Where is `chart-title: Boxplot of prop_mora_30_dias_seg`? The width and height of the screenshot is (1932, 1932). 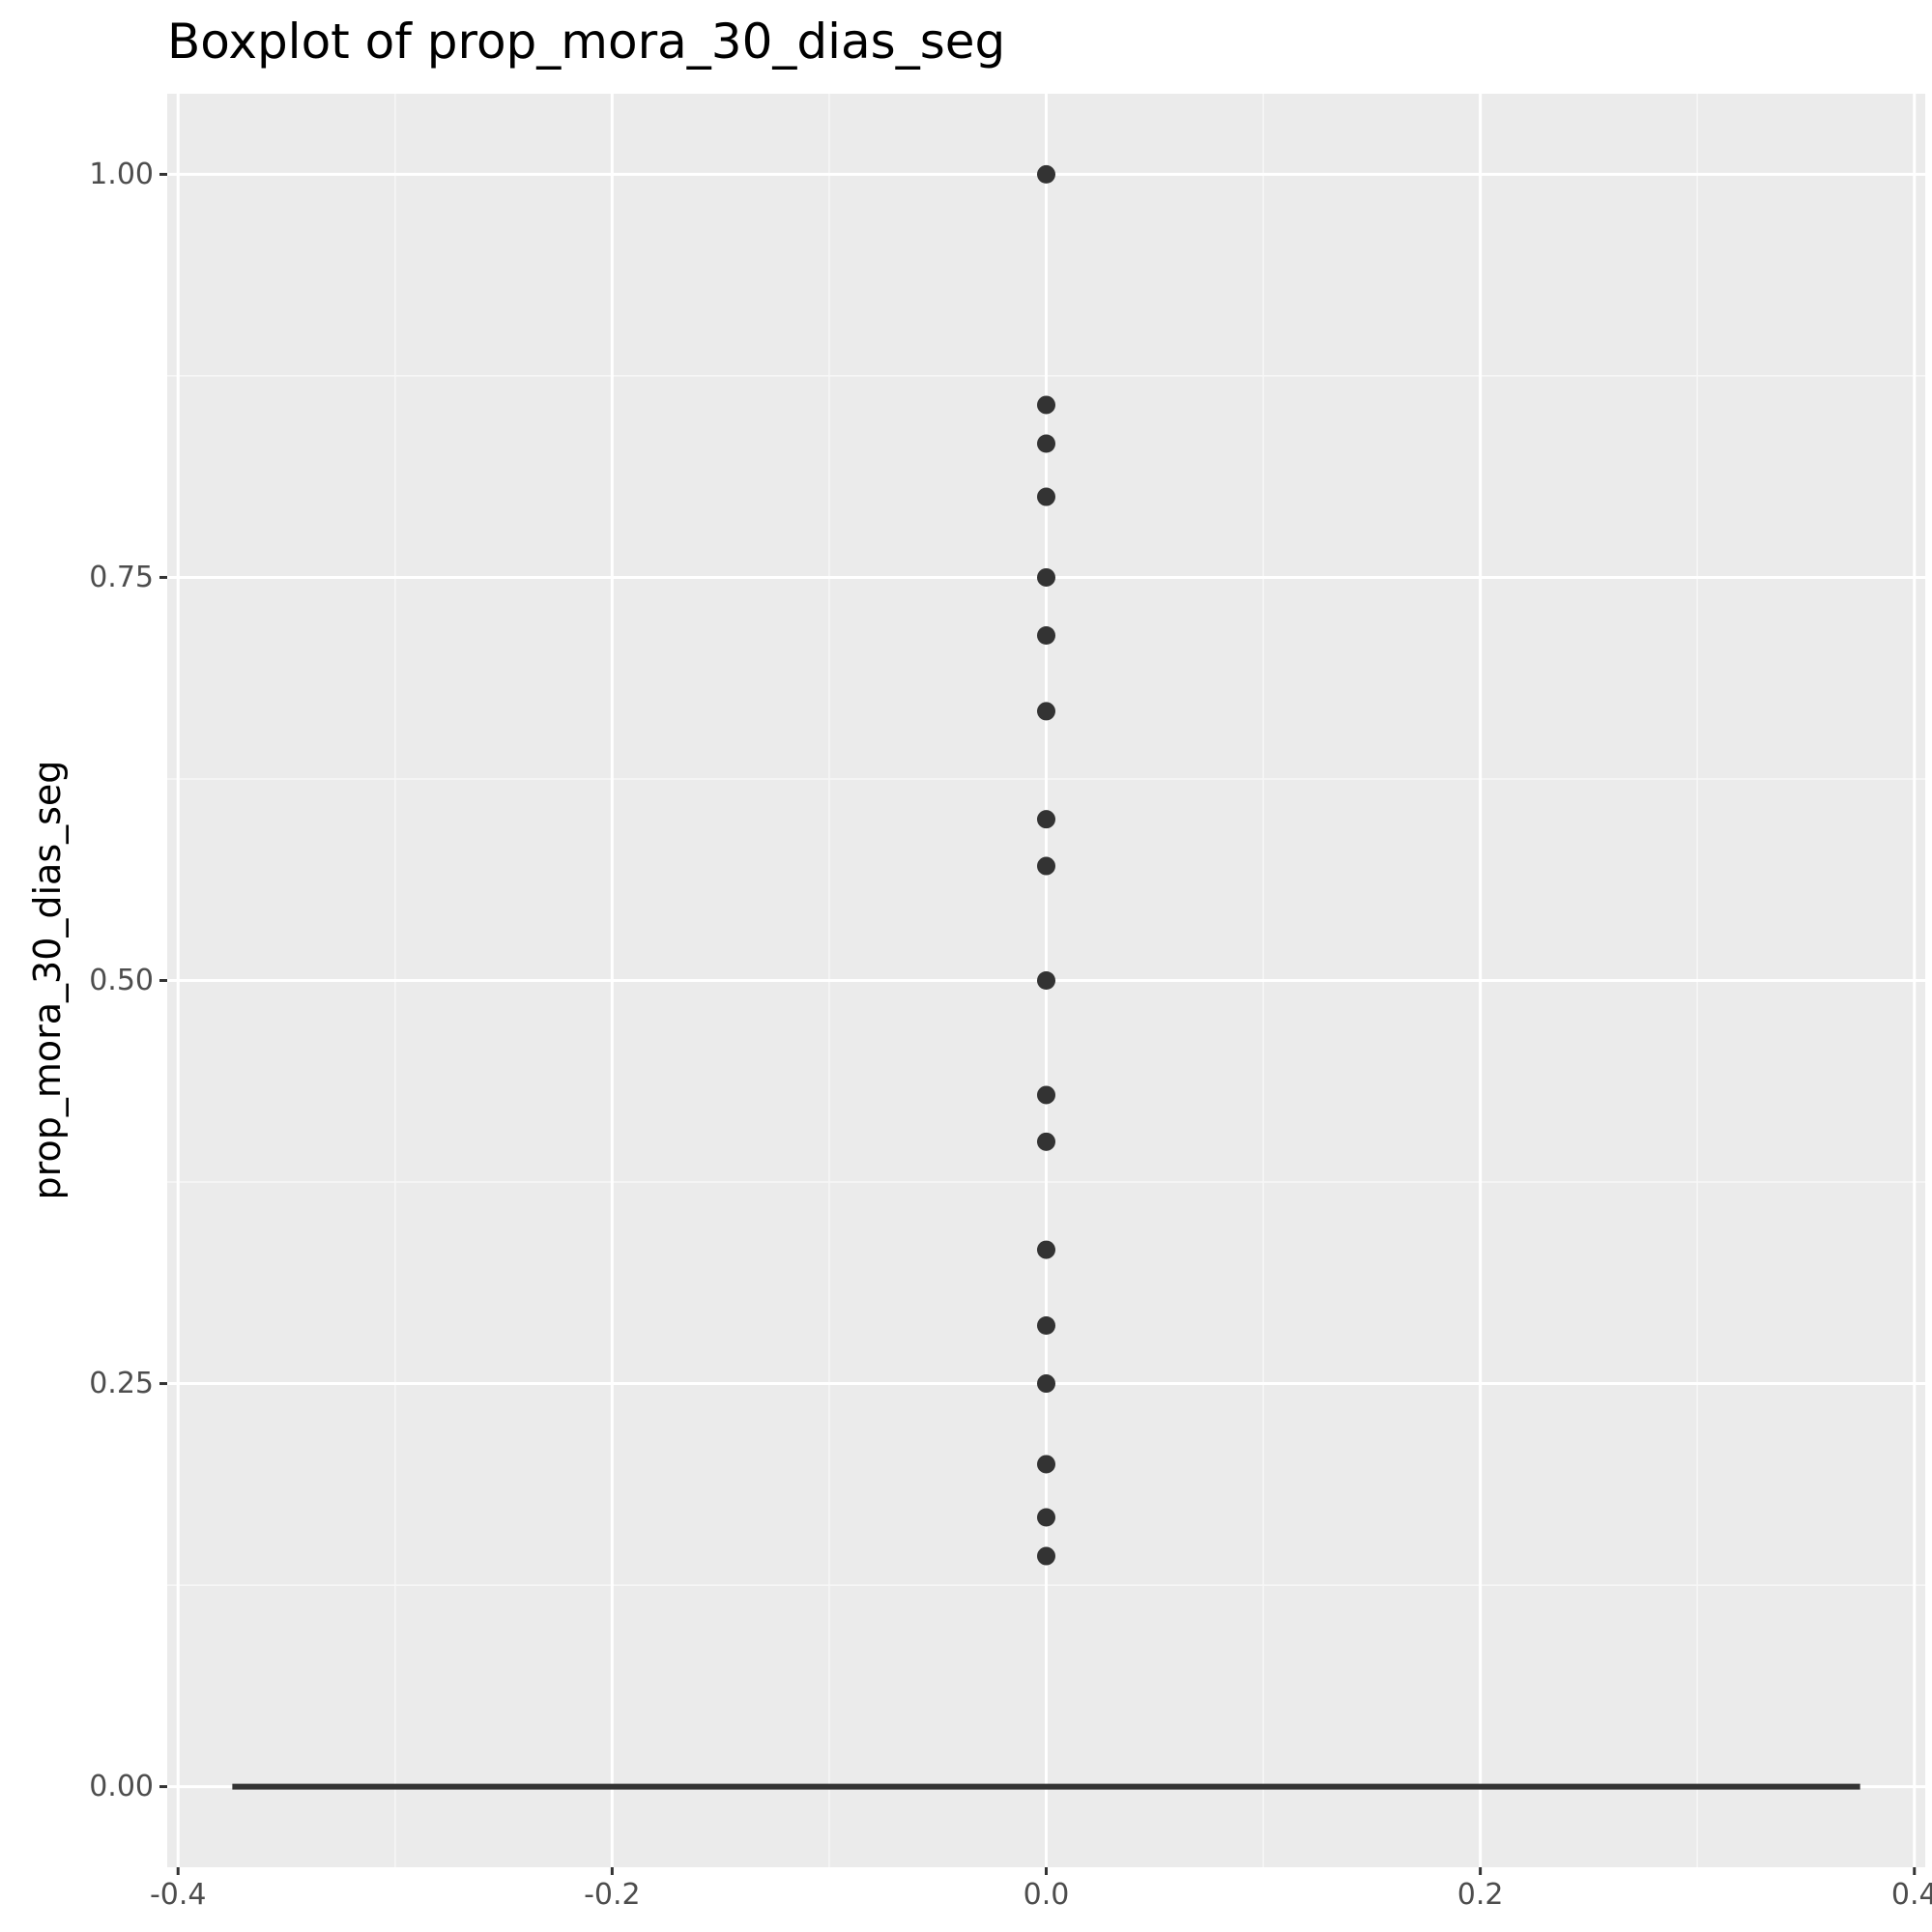
chart-title: Boxplot of prop_mora_30_dias_seg is located at coordinates (586, 42).